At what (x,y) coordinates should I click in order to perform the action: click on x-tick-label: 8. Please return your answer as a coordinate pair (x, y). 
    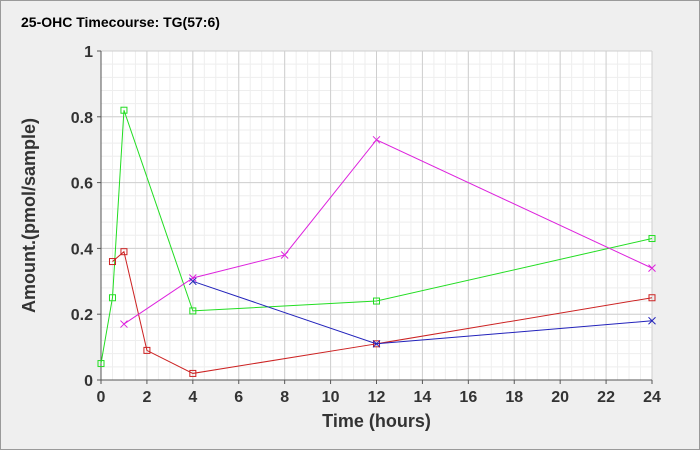
    Looking at the image, I should click on (284, 397).